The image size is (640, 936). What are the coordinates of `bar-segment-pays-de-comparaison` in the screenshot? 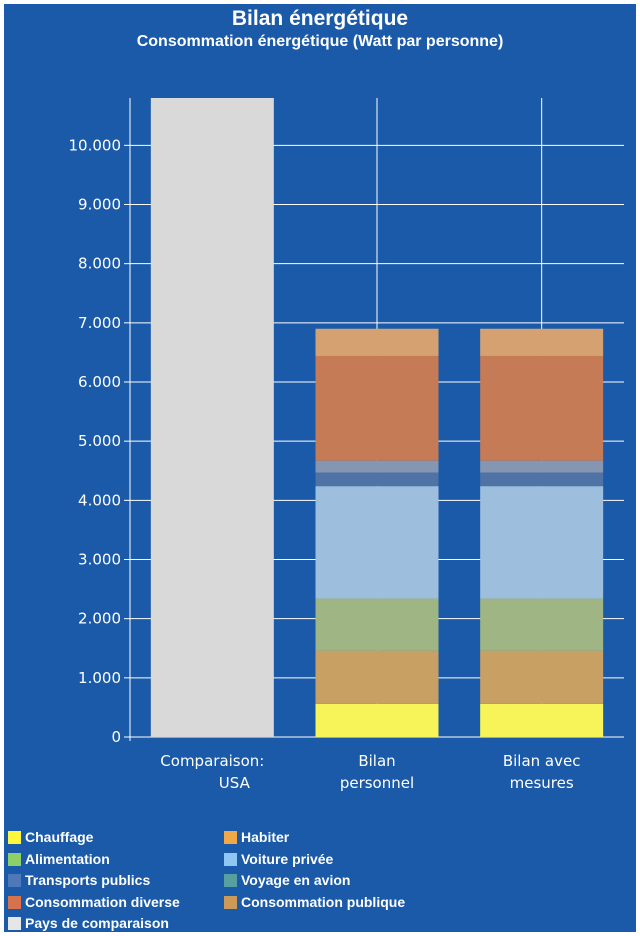 It's located at (212, 417).